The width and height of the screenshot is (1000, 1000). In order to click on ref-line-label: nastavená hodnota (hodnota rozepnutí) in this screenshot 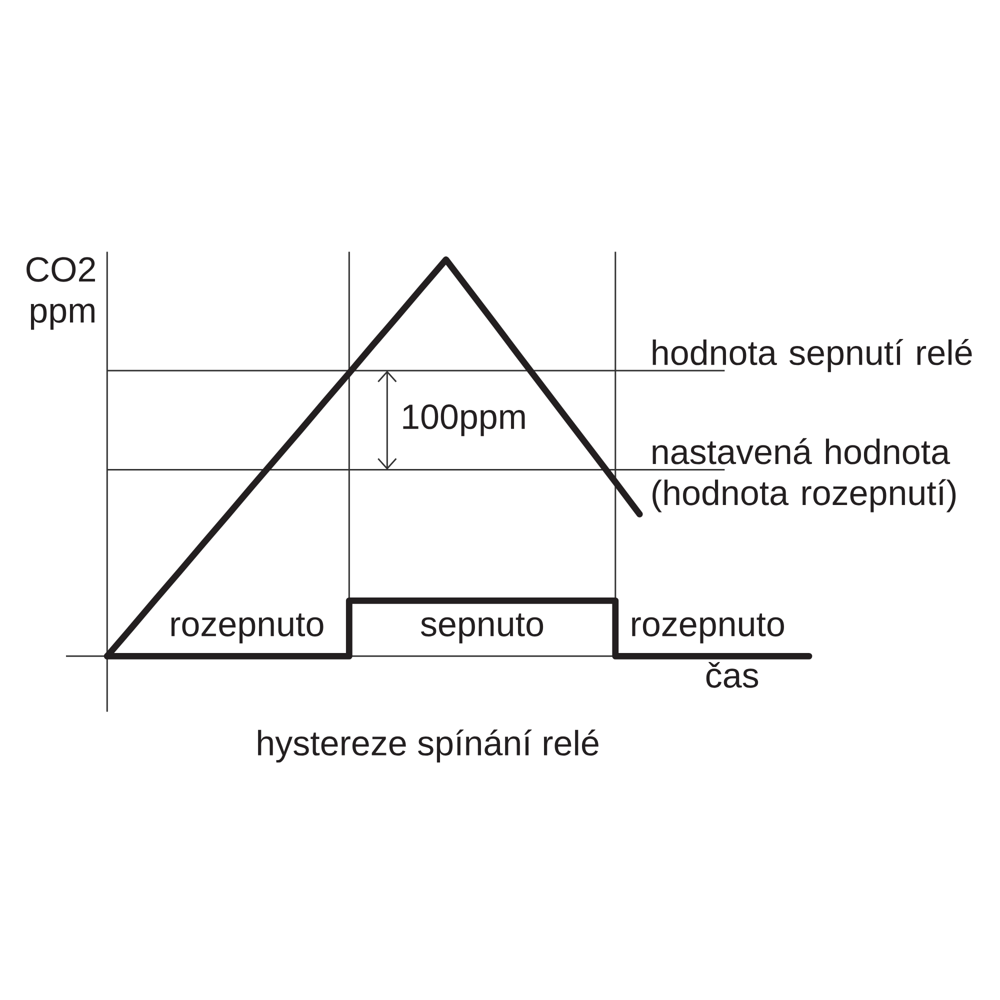, I will do `click(804, 475)`.